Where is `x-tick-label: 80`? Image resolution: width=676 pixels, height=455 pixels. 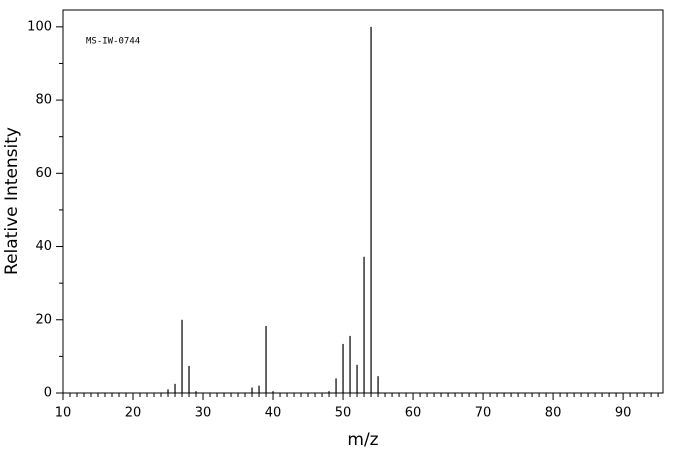 x-tick-label: 80 is located at coordinates (553, 413).